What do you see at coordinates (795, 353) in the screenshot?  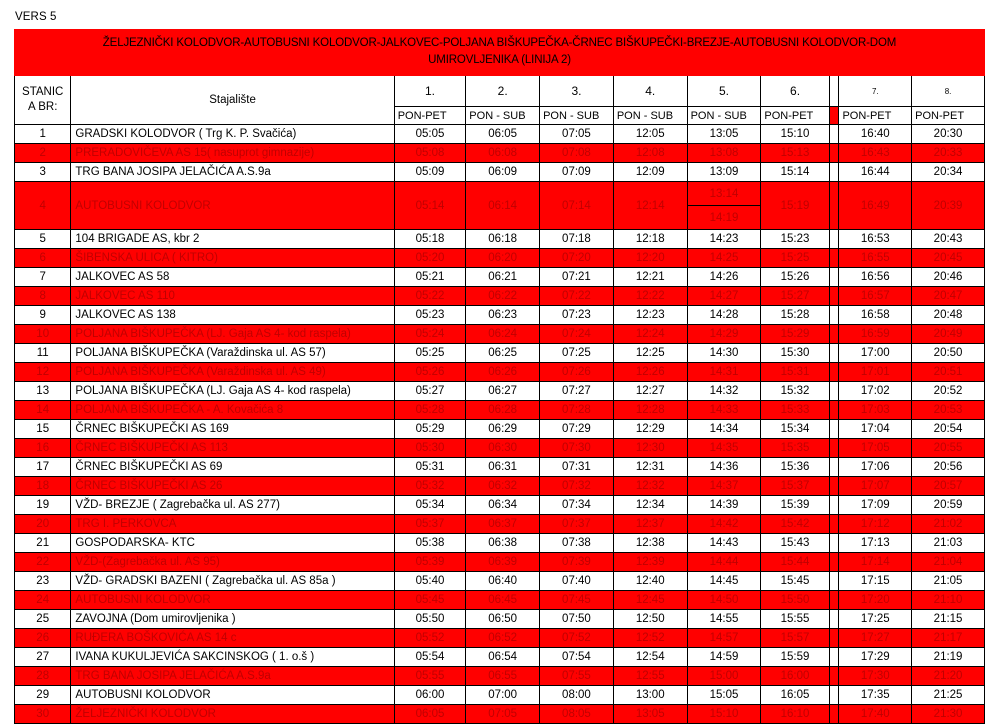 I see `departure-time-cell: 15:30` at bounding box center [795, 353].